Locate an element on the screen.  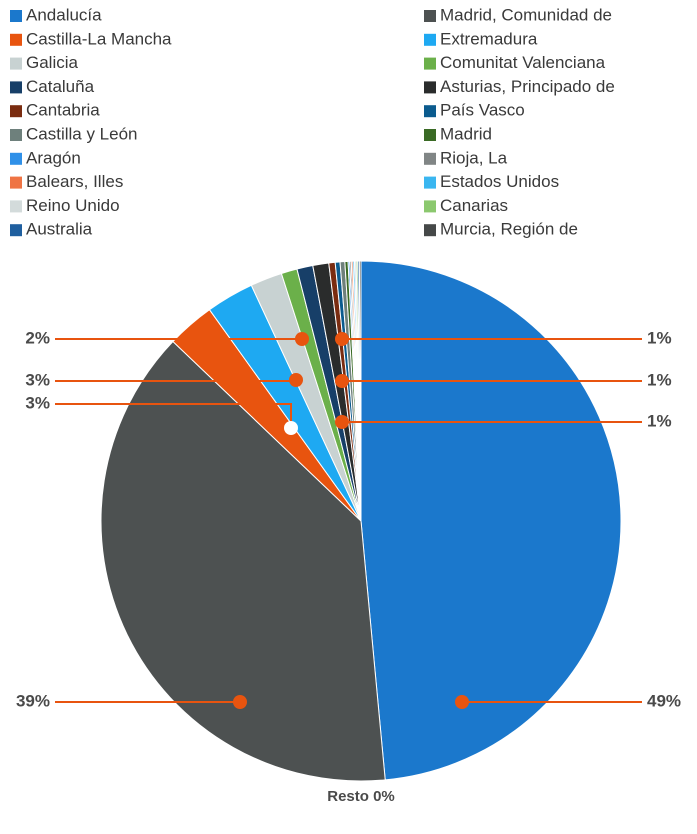
legend-label: Castilla-La Mancha is located at coordinates (99, 38).